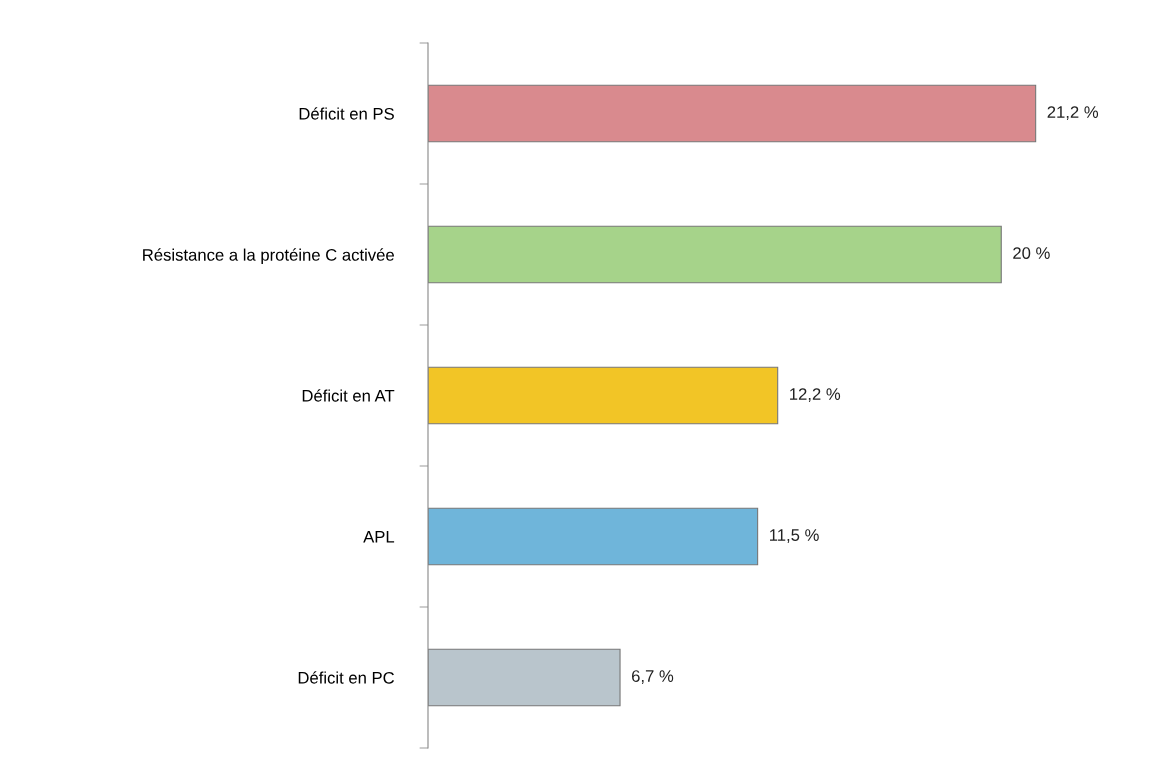 This screenshot has width=1163, height=775. What do you see at coordinates (653, 677) in the screenshot?
I see `data-label: 6,7 %` at bounding box center [653, 677].